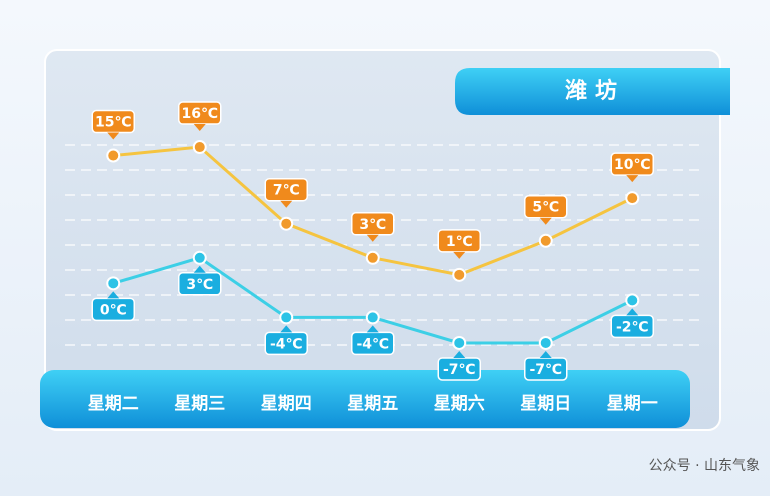 This screenshot has height=500, width=770. I want to click on value-label: -2℃, so click(632, 327).